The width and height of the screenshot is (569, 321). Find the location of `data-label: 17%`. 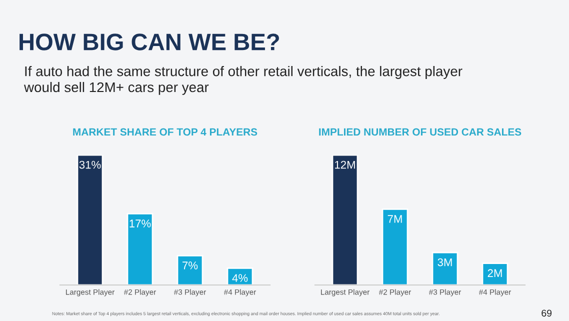

data-label: 17% is located at coordinates (140, 224).